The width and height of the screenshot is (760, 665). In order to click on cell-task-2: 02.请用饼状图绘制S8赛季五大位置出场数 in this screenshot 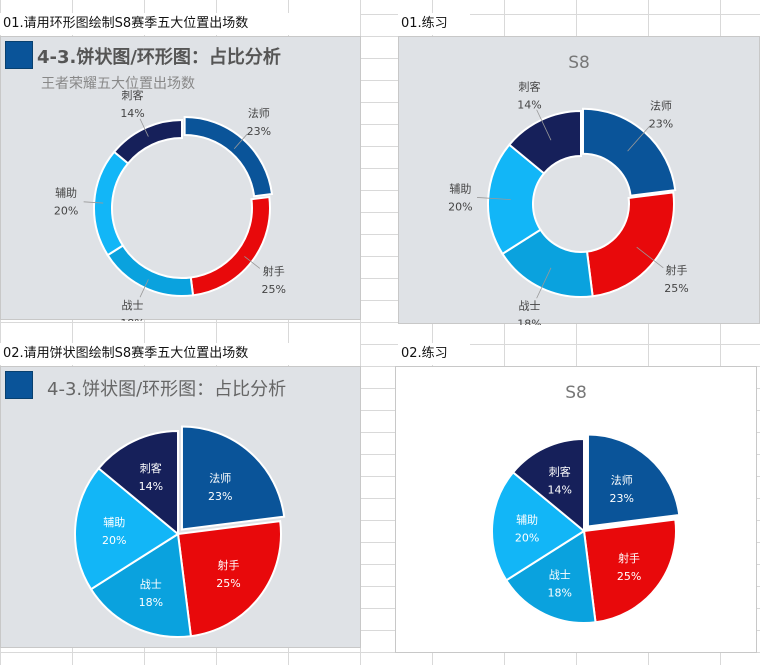, I will do `click(180, 354)`.